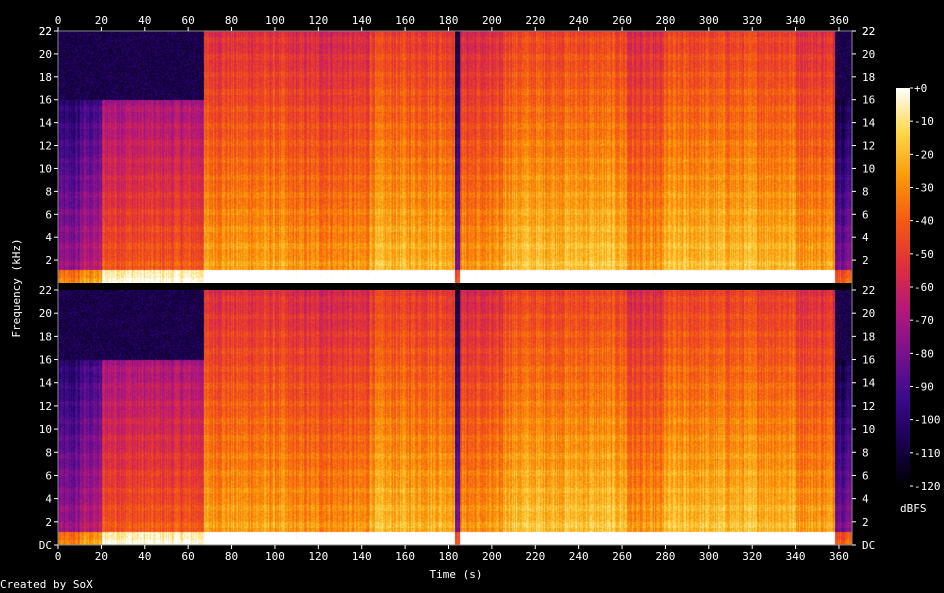 The image size is (944, 593). What do you see at coordinates (924, 188) in the screenshot?
I see `colorbar-tick-label: -30` at bounding box center [924, 188].